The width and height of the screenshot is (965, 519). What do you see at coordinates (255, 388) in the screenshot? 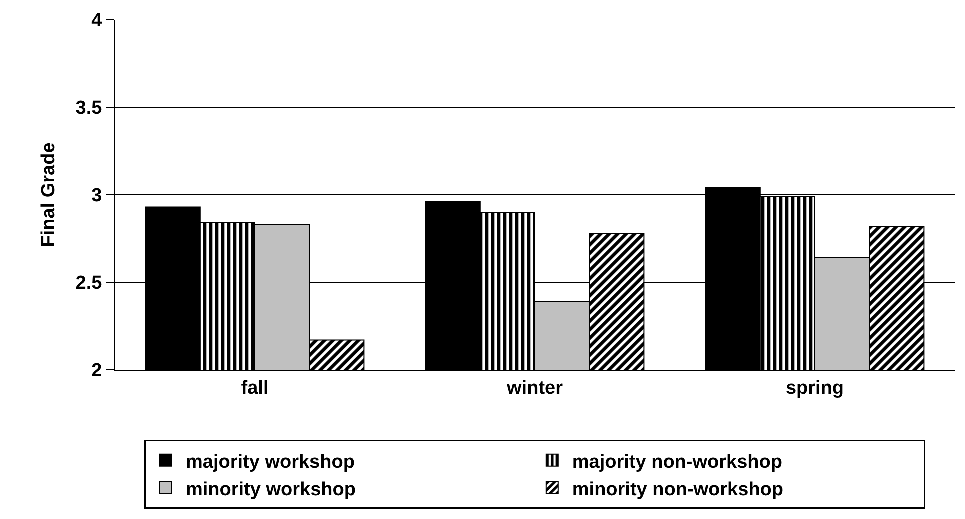
I see `x-tick-label: fall` at bounding box center [255, 388].